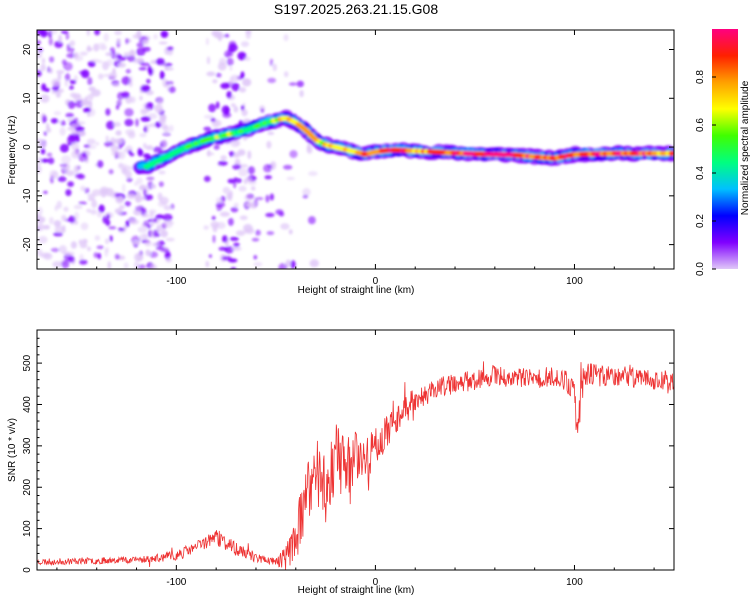  Describe the element at coordinates (700, 173) in the screenshot. I see `colorbar-tick-label: 0.4` at that location.